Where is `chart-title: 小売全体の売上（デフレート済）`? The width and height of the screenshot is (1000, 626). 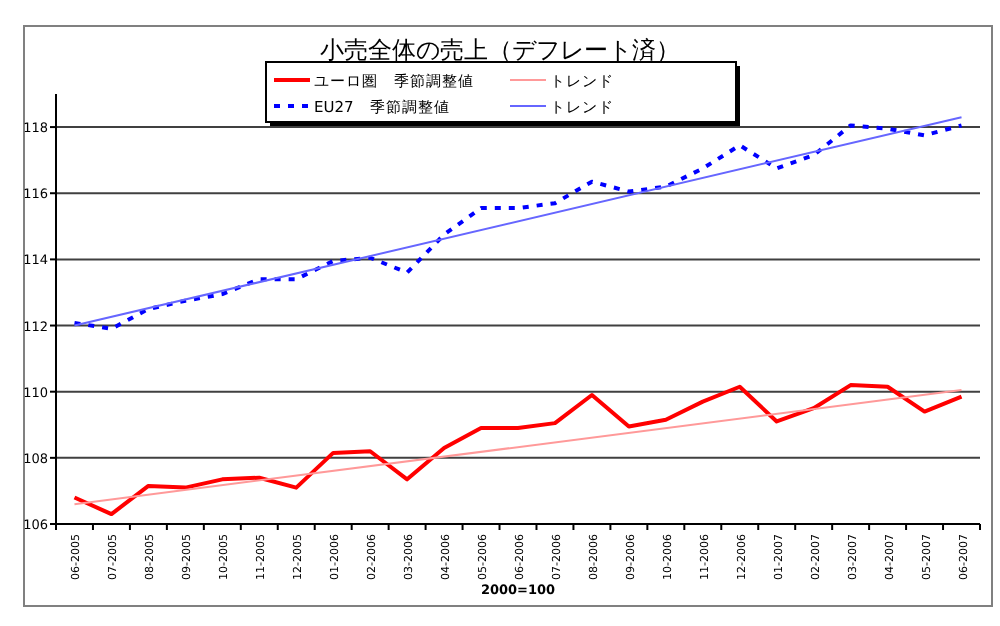 chart-title: 小売全体の売上（デフレート済） is located at coordinates (500, 50).